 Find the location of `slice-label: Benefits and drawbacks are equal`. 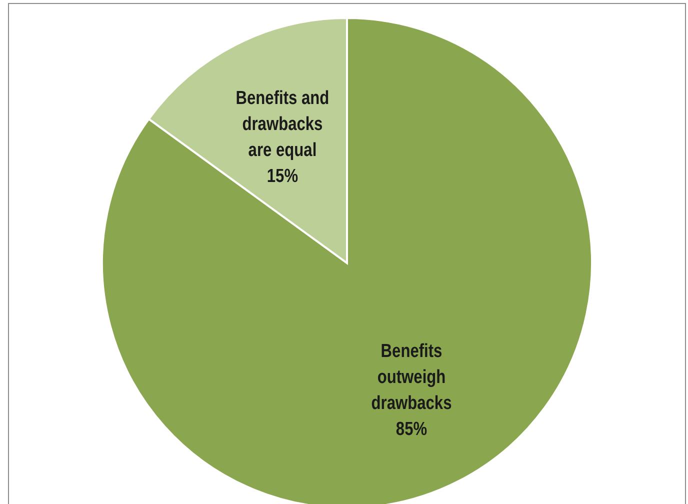

slice-label: Benefits and drawbacks are equal is located at coordinates (283, 123).